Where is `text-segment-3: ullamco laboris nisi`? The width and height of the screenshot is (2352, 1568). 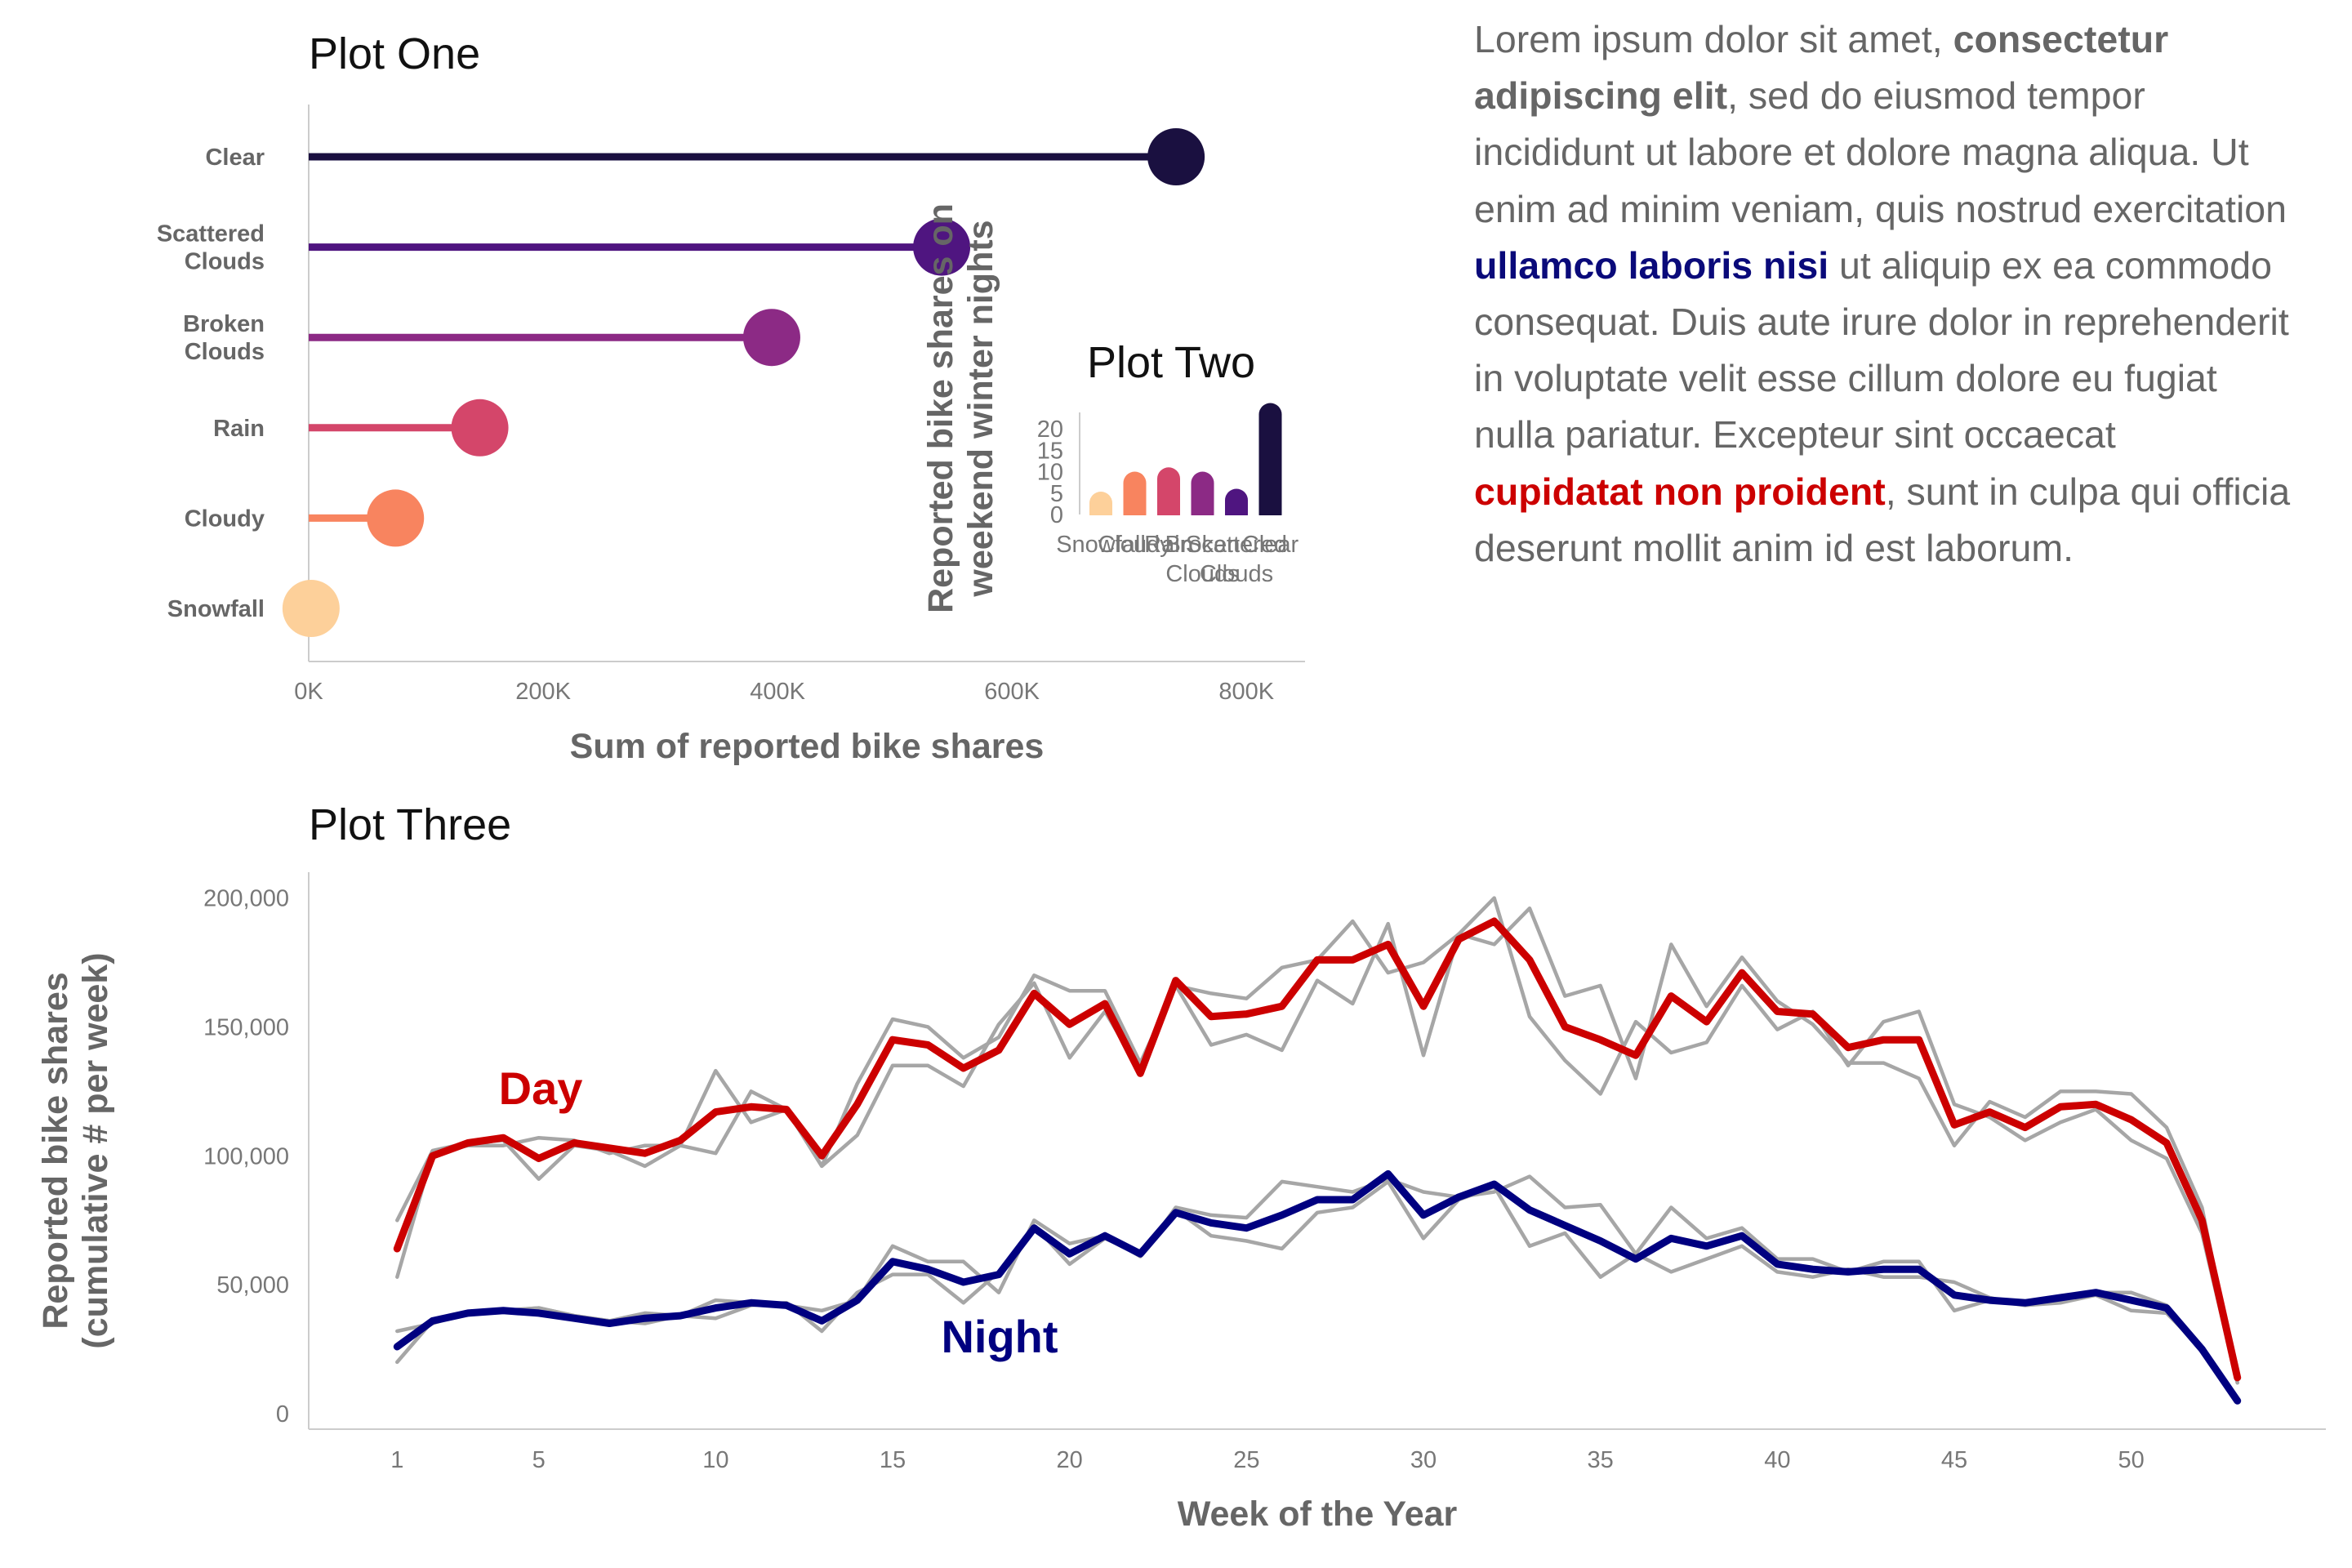 text-segment-3: ullamco laboris nisi is located at coordinates (1651, 265).